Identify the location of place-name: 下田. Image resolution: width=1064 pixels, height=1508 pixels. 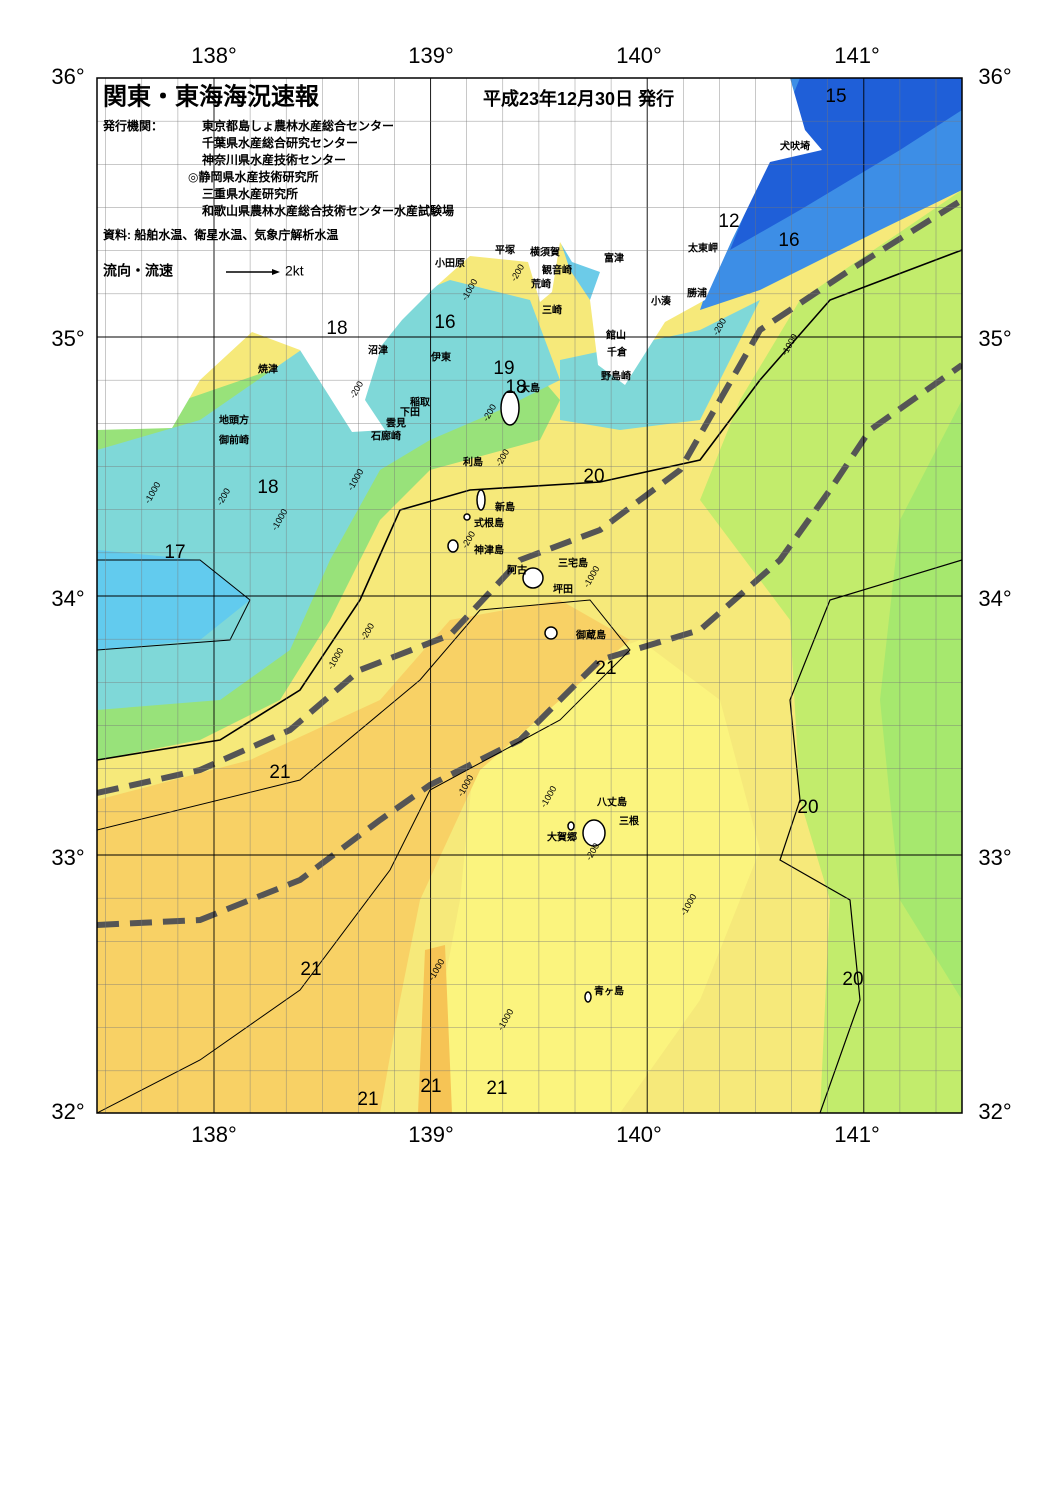
(410, 413).